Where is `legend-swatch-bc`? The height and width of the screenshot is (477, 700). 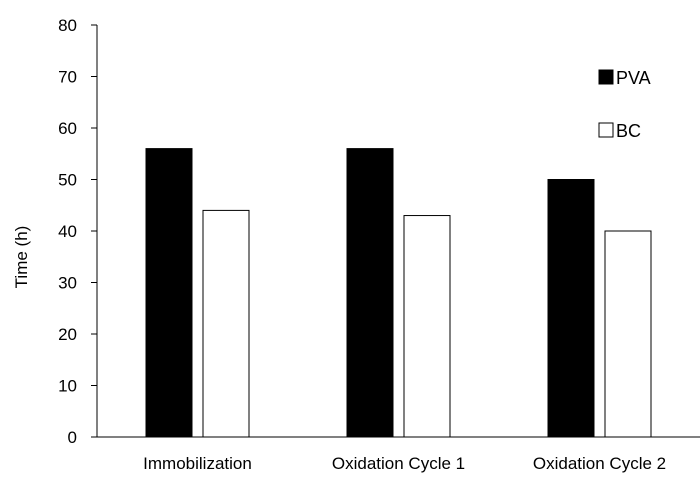
legend-swatch-bc is located at coordinates (606, 130).